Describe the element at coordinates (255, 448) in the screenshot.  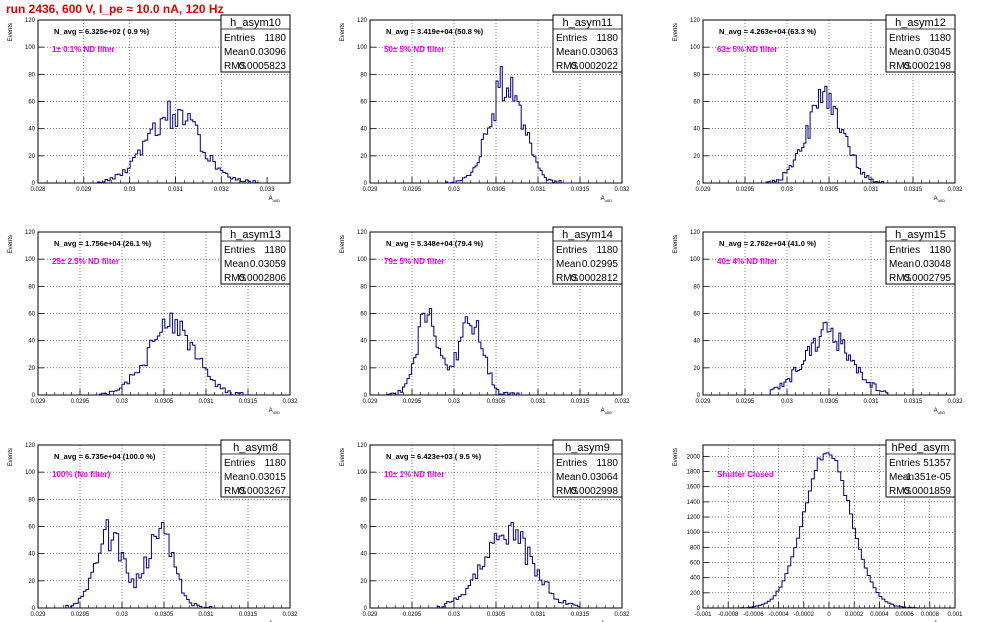
I see `stats-title: h_asym8` at that location.